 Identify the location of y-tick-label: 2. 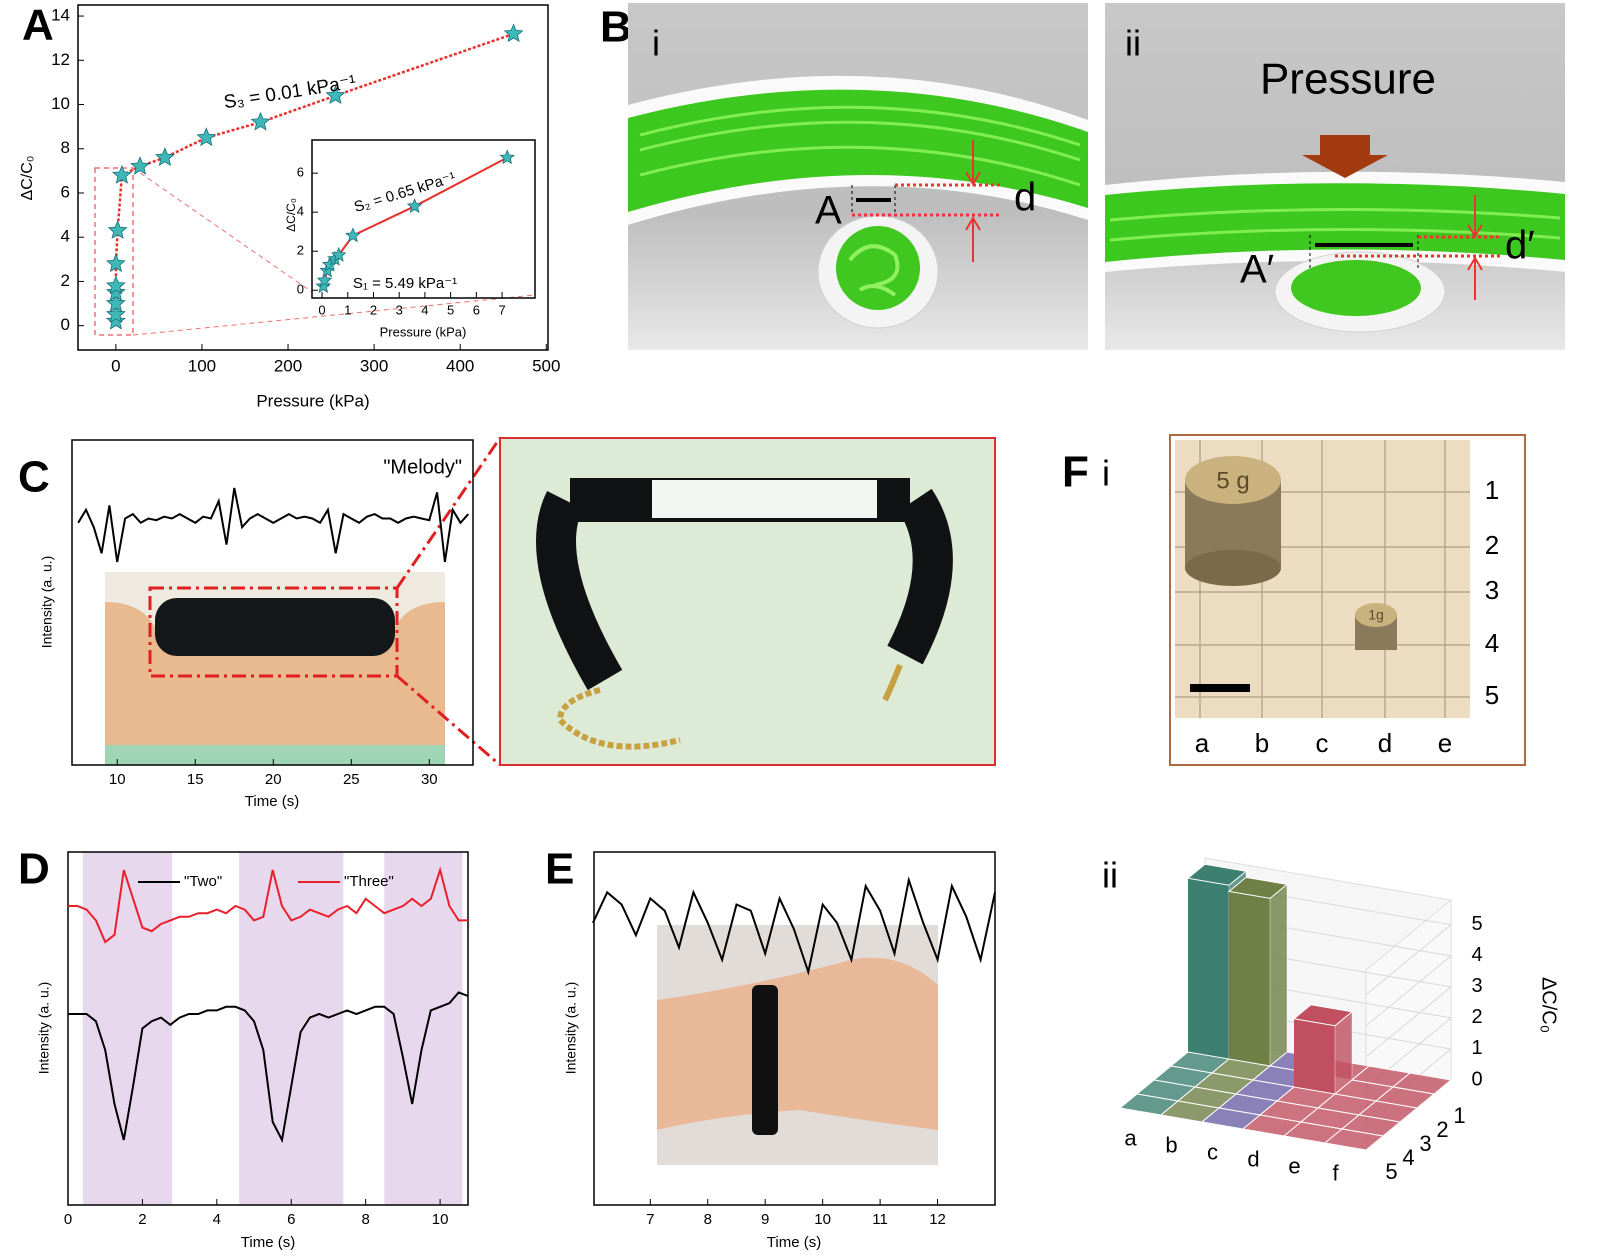
(65, 280).